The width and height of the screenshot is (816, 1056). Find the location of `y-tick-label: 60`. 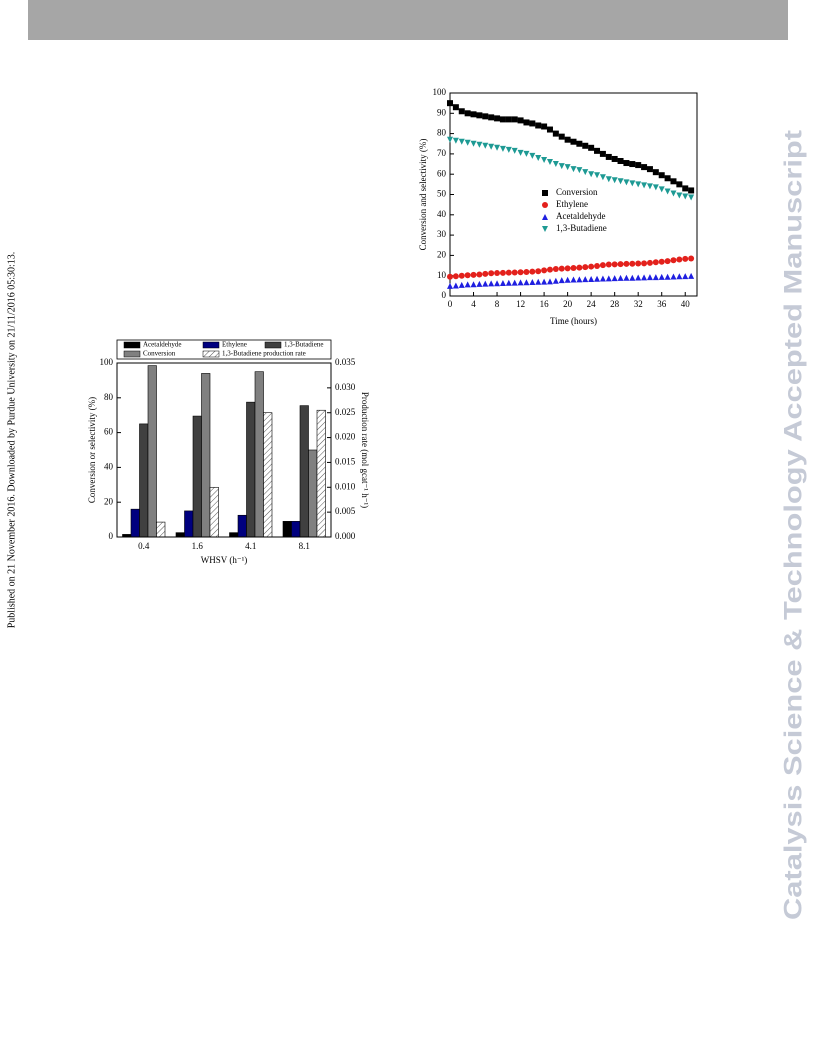

y-tick-label: 60 is located at coordinates (442, 173).